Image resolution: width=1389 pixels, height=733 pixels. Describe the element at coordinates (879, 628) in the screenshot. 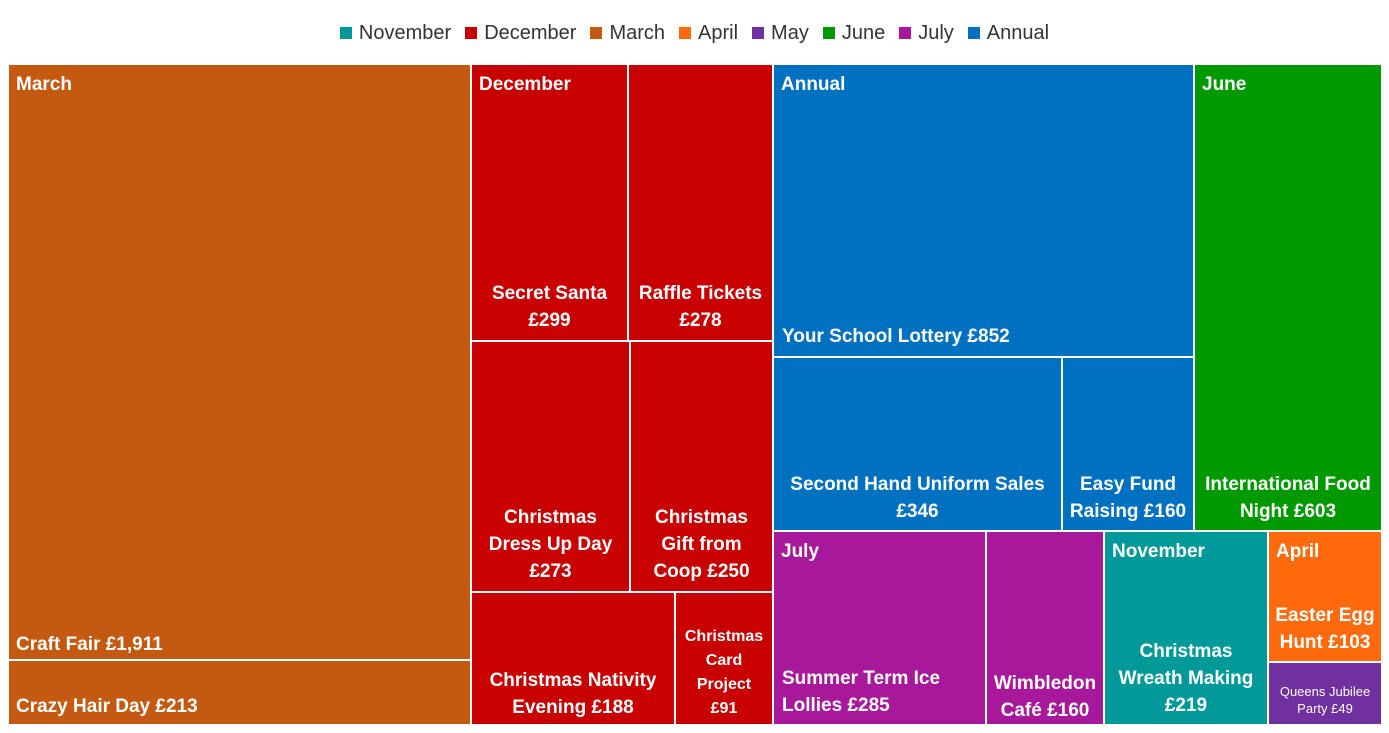

I see `treemap-tile-summer-term-ice-lollies: Summer Term Ice Lollies £285` at that location.